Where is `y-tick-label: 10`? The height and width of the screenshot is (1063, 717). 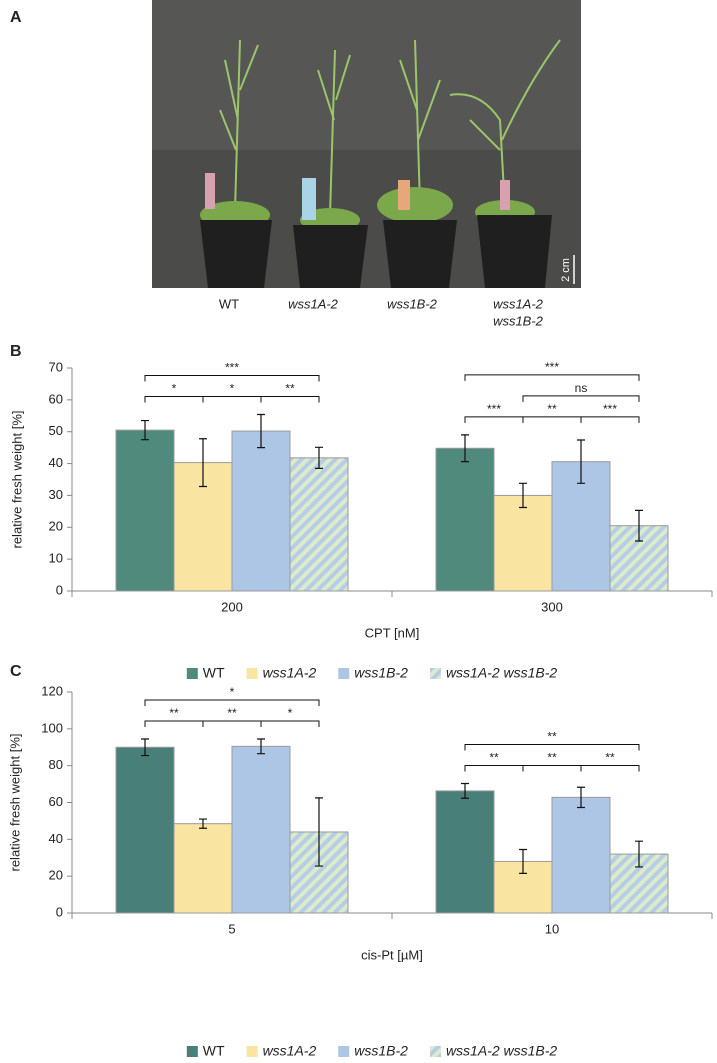 y-tick-label: 10 is located at coordinates (56, 558).